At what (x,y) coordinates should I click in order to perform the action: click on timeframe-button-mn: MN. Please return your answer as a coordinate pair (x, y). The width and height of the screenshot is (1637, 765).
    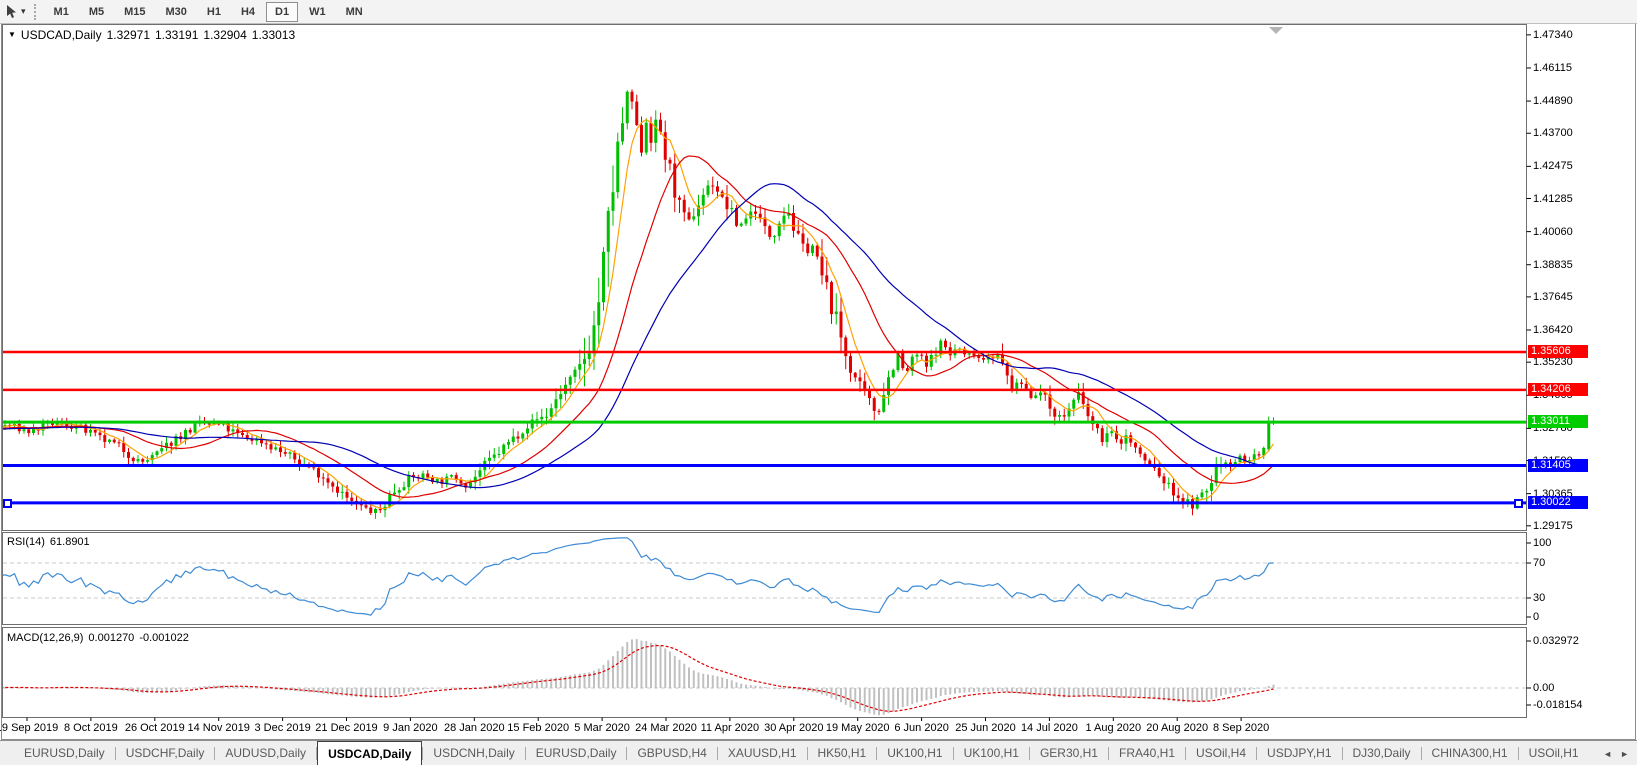
    Looking at the image, I should click on (354, 11).